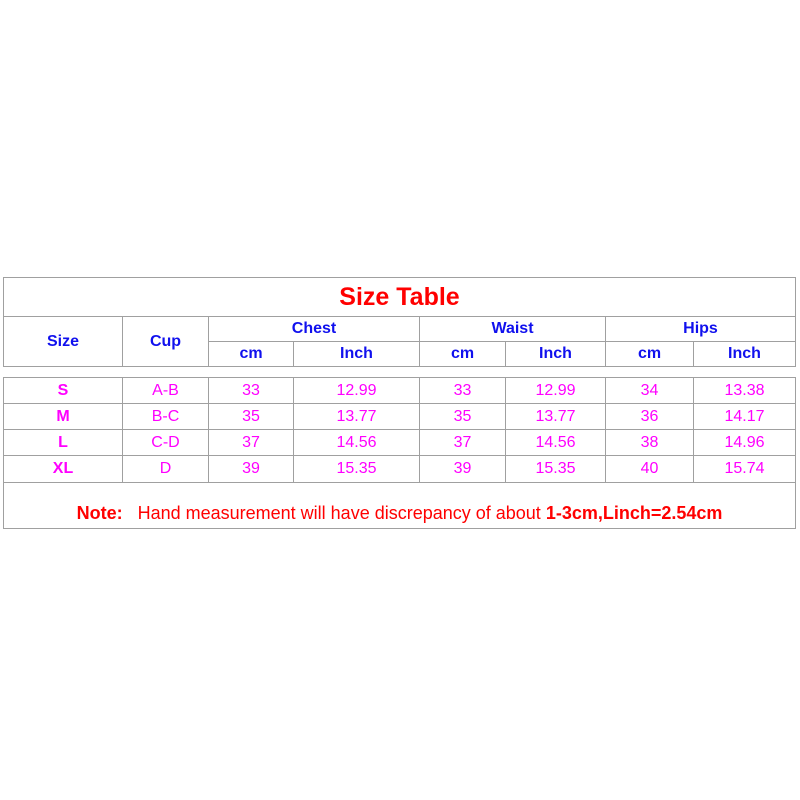 The image size is (800, 800). What do you see at coordinates (63, 442) in the screenshot?
I see `table-cell: L` at bounding box center [63, 442].